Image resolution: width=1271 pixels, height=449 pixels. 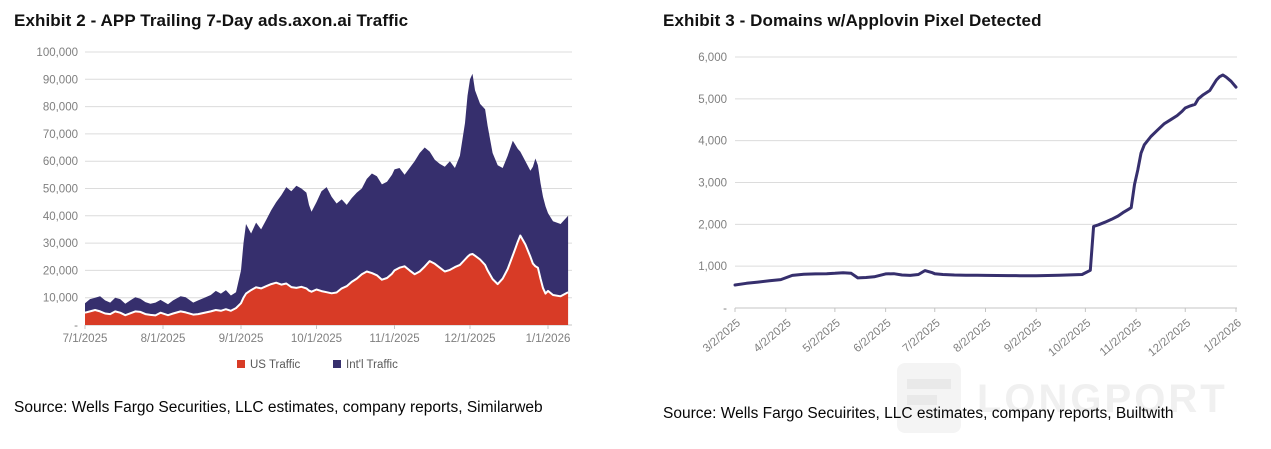 I want to click on svg-text: 8/2/2025, so click(x=972, y=336).